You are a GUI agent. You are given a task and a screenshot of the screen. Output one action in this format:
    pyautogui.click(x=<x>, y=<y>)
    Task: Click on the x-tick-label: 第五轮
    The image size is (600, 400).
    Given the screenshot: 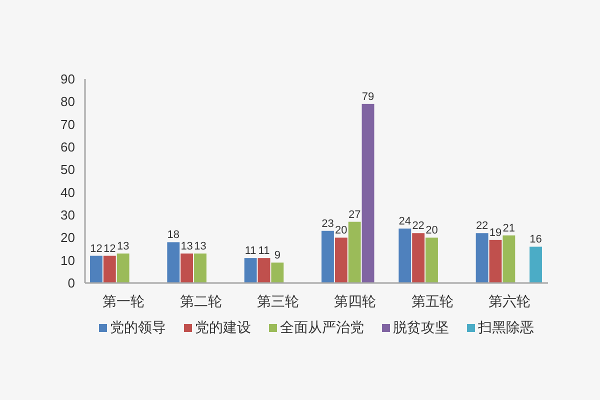 What is the action you would take?
    pyautogui.click(x=432, y=301)
    